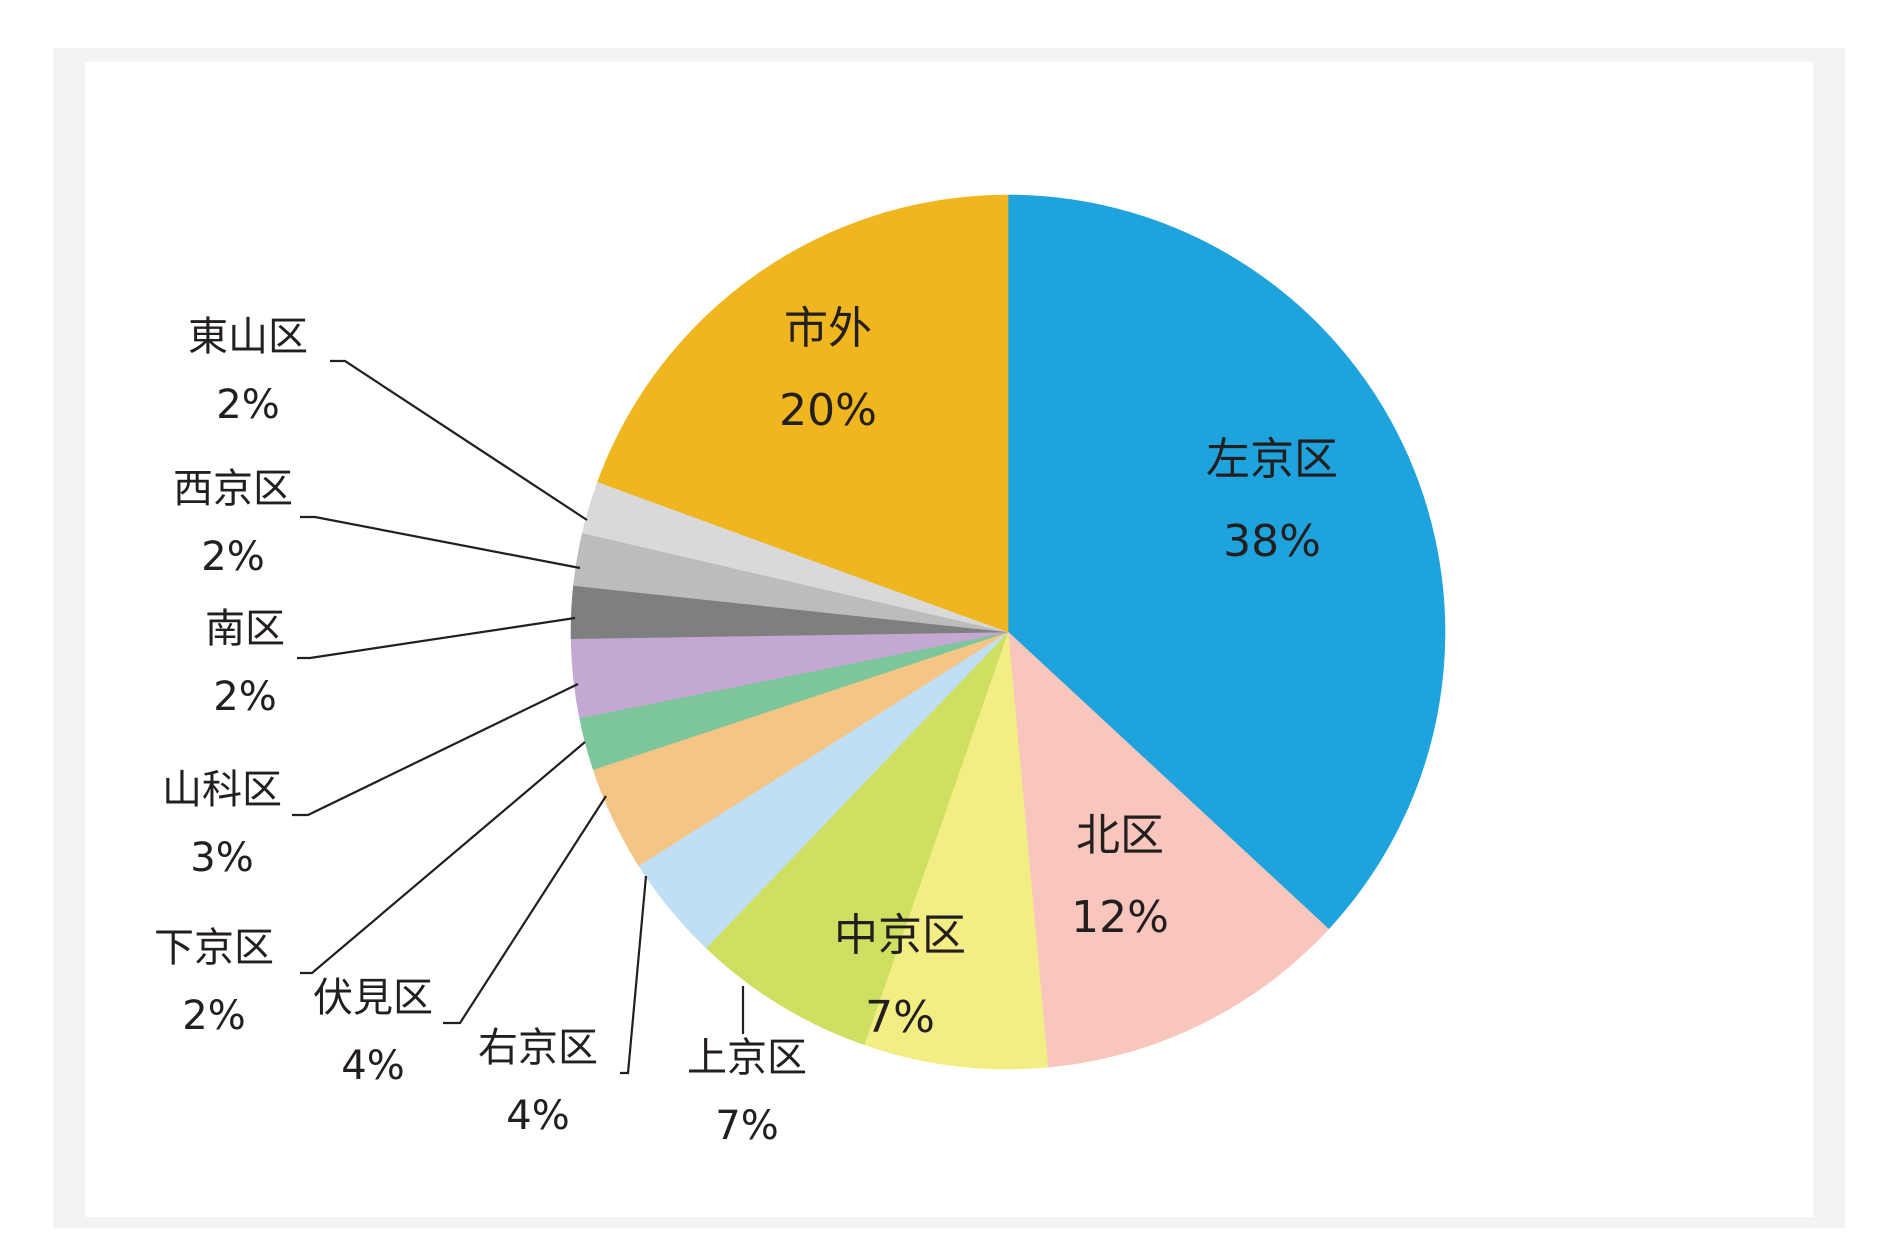 The width and height of the screenshot is (1890, 1260). Describe the element at coordinates (956, 850) in the screenshot. I see `slice-2-wedge` at that location.